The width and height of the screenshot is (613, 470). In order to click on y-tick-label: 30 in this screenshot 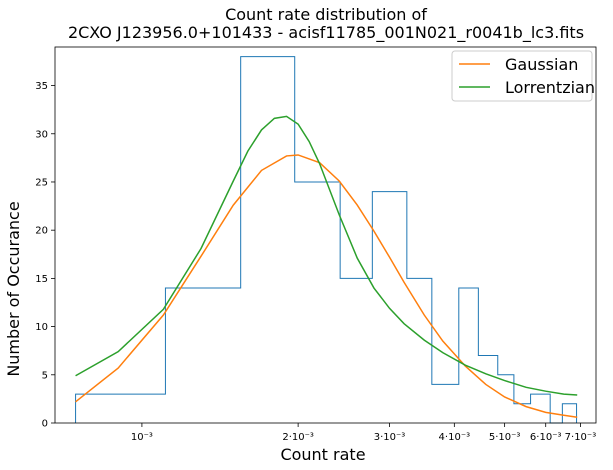, I will do `click(41, 134)`.